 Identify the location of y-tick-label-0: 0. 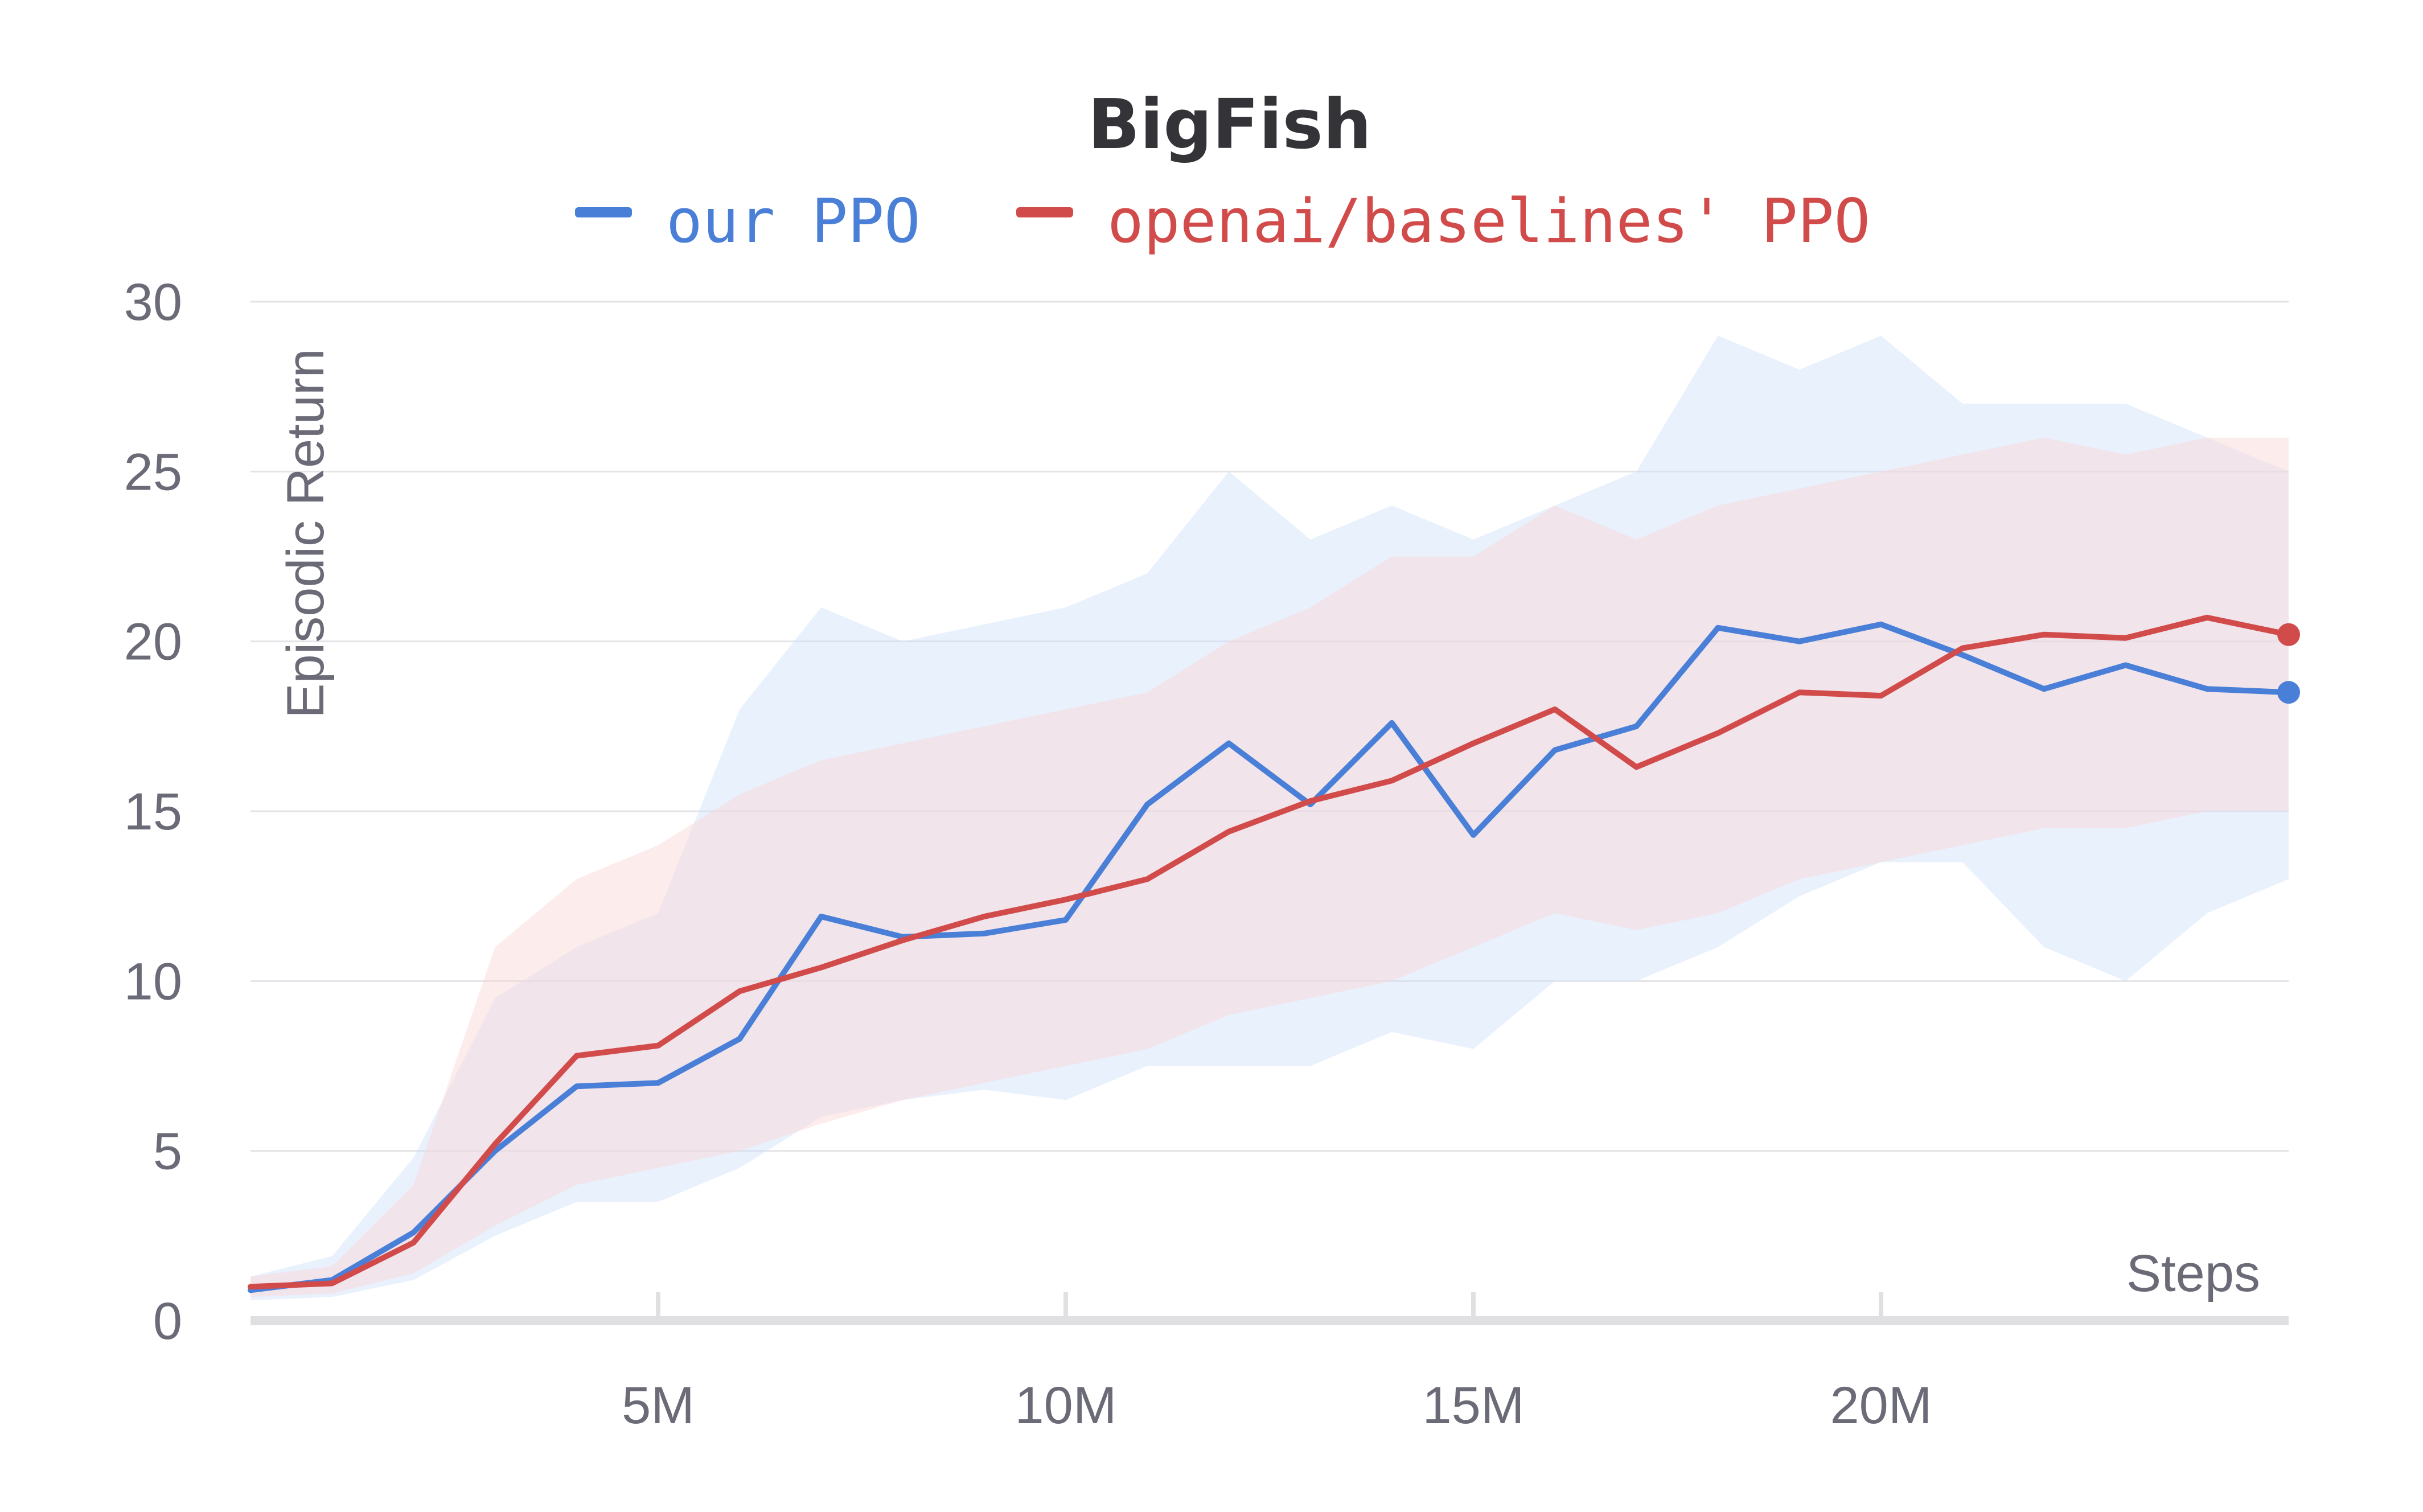
(167, 1321).